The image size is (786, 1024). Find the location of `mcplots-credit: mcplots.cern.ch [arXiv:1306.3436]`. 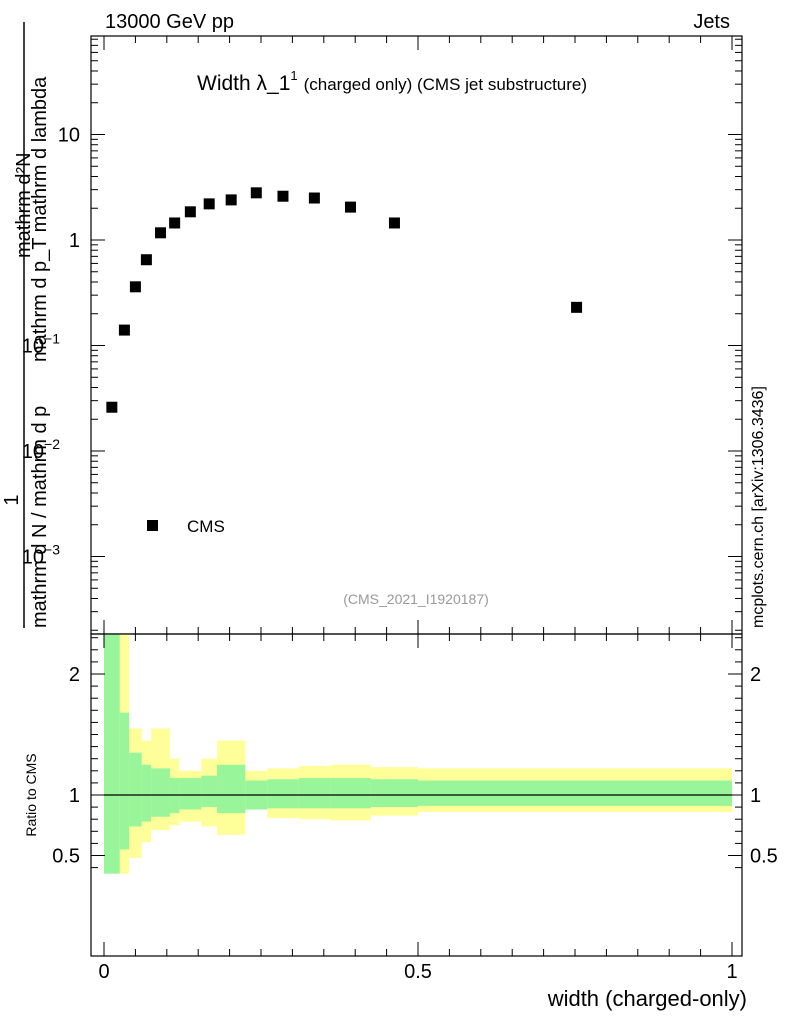

mcplots-credit: mcplots.cern.ch [arXiv:1306.3436] is located at coordinates (758, 507).